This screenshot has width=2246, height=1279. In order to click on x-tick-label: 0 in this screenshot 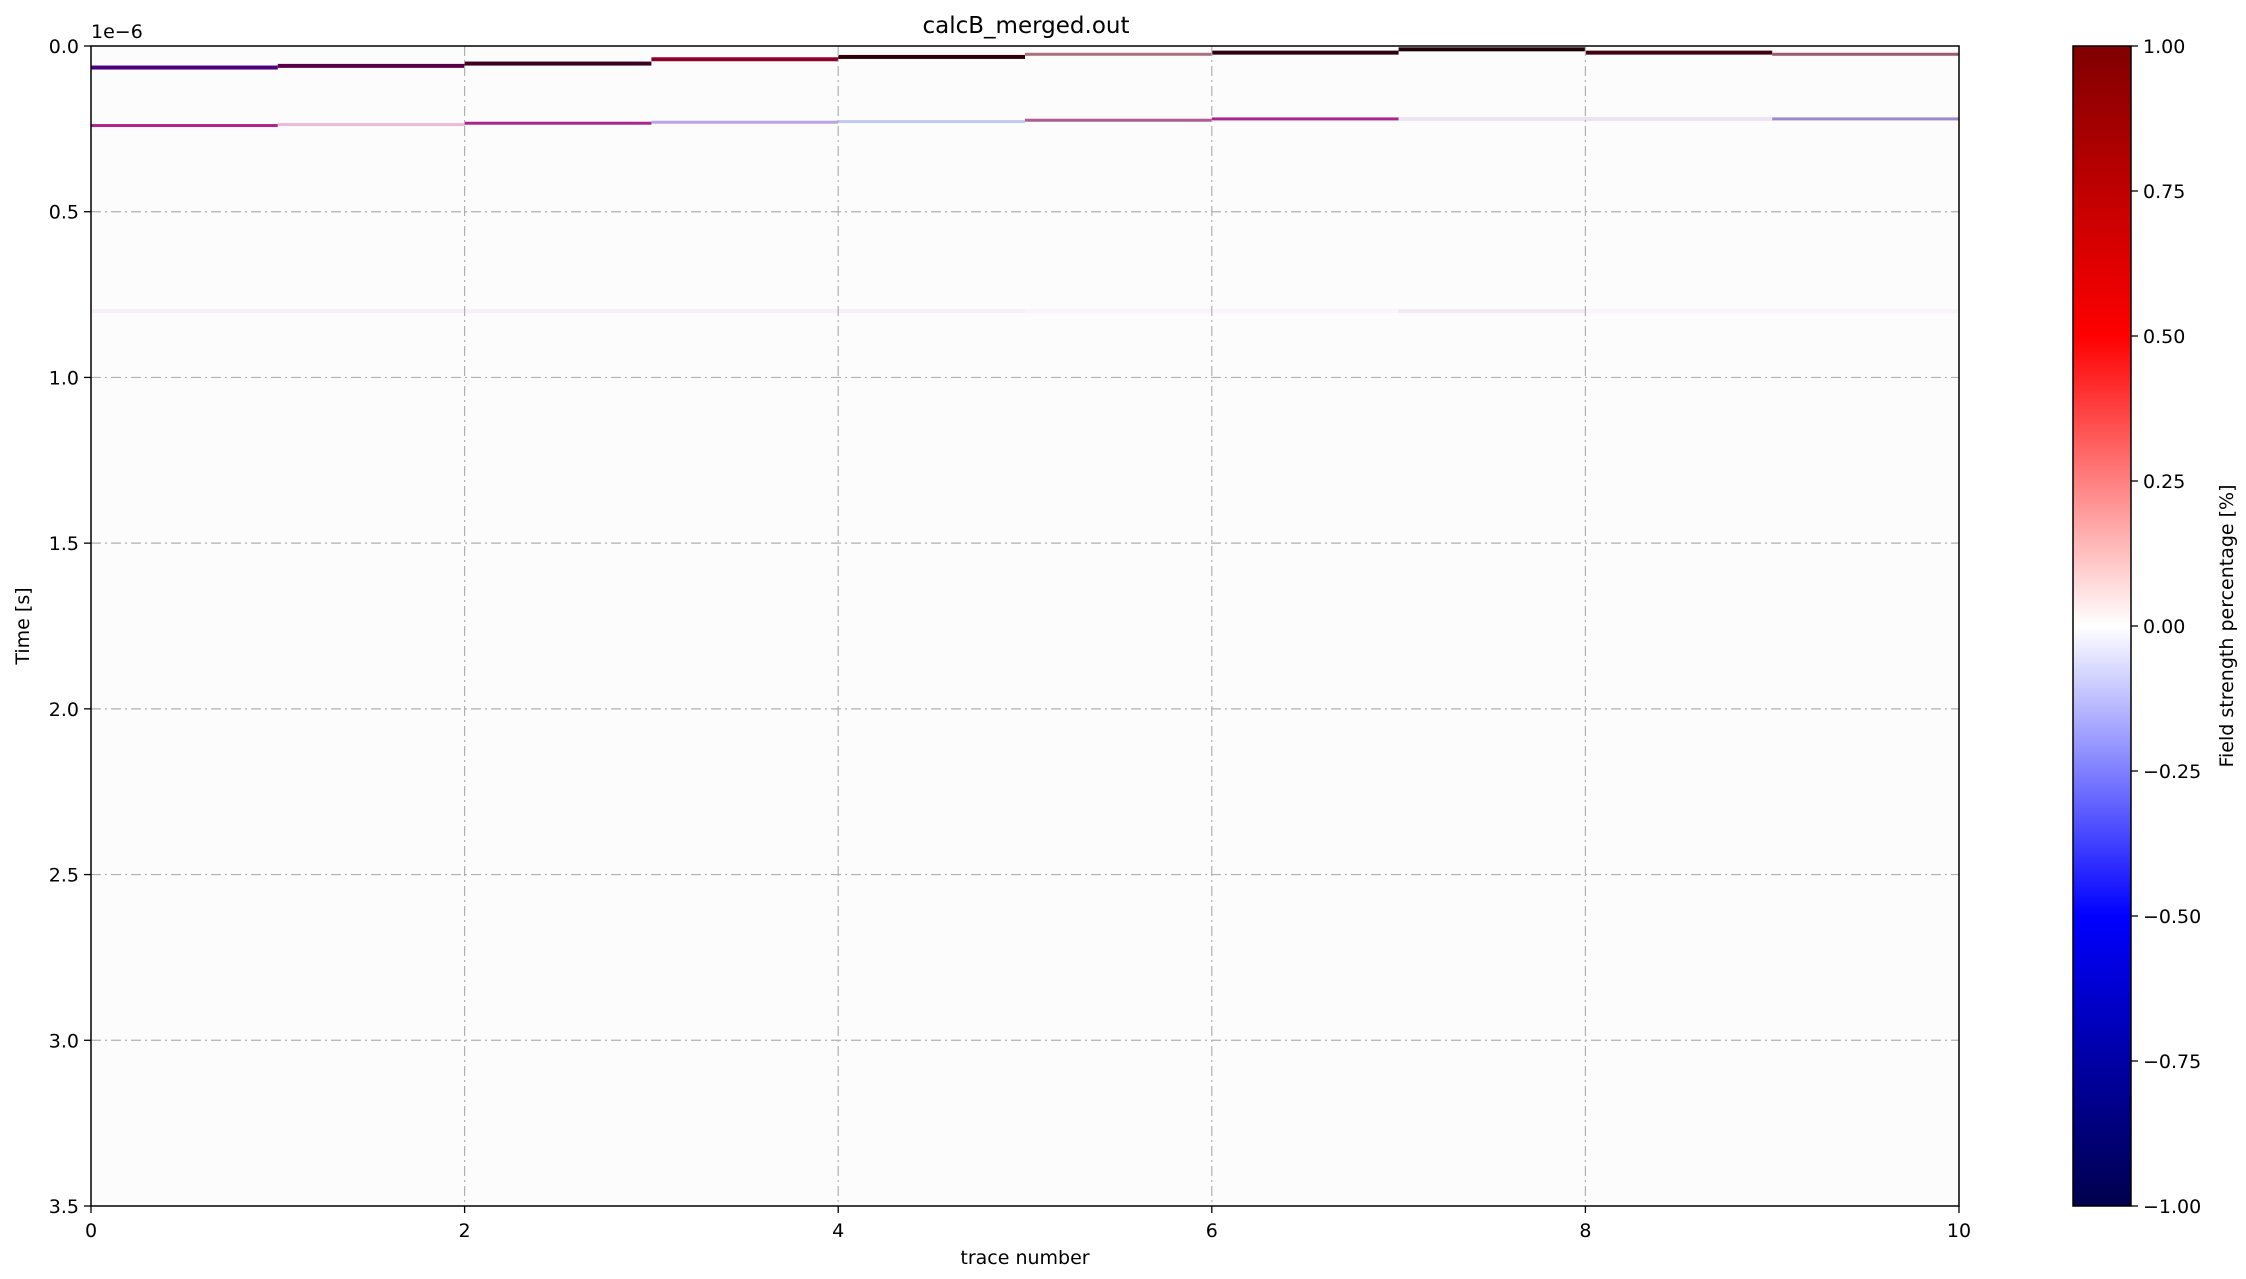, I will do `click(91, 1231)`.